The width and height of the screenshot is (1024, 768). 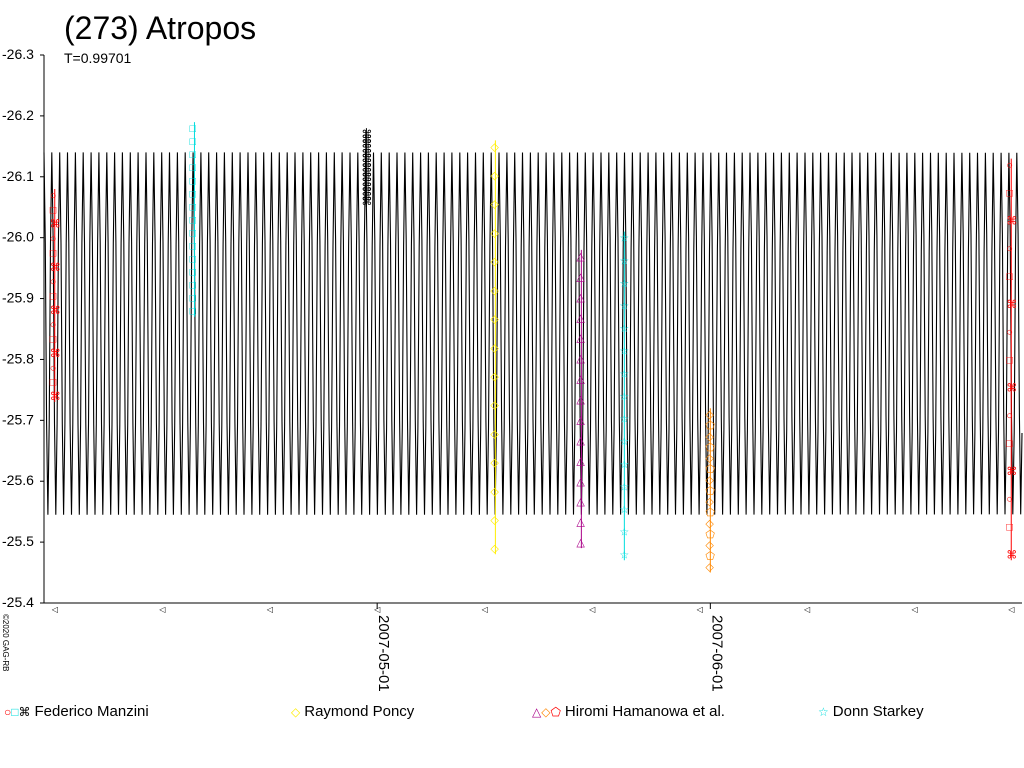 I want to click on y-tick-label: -26.3, so click(x=18, y=54).